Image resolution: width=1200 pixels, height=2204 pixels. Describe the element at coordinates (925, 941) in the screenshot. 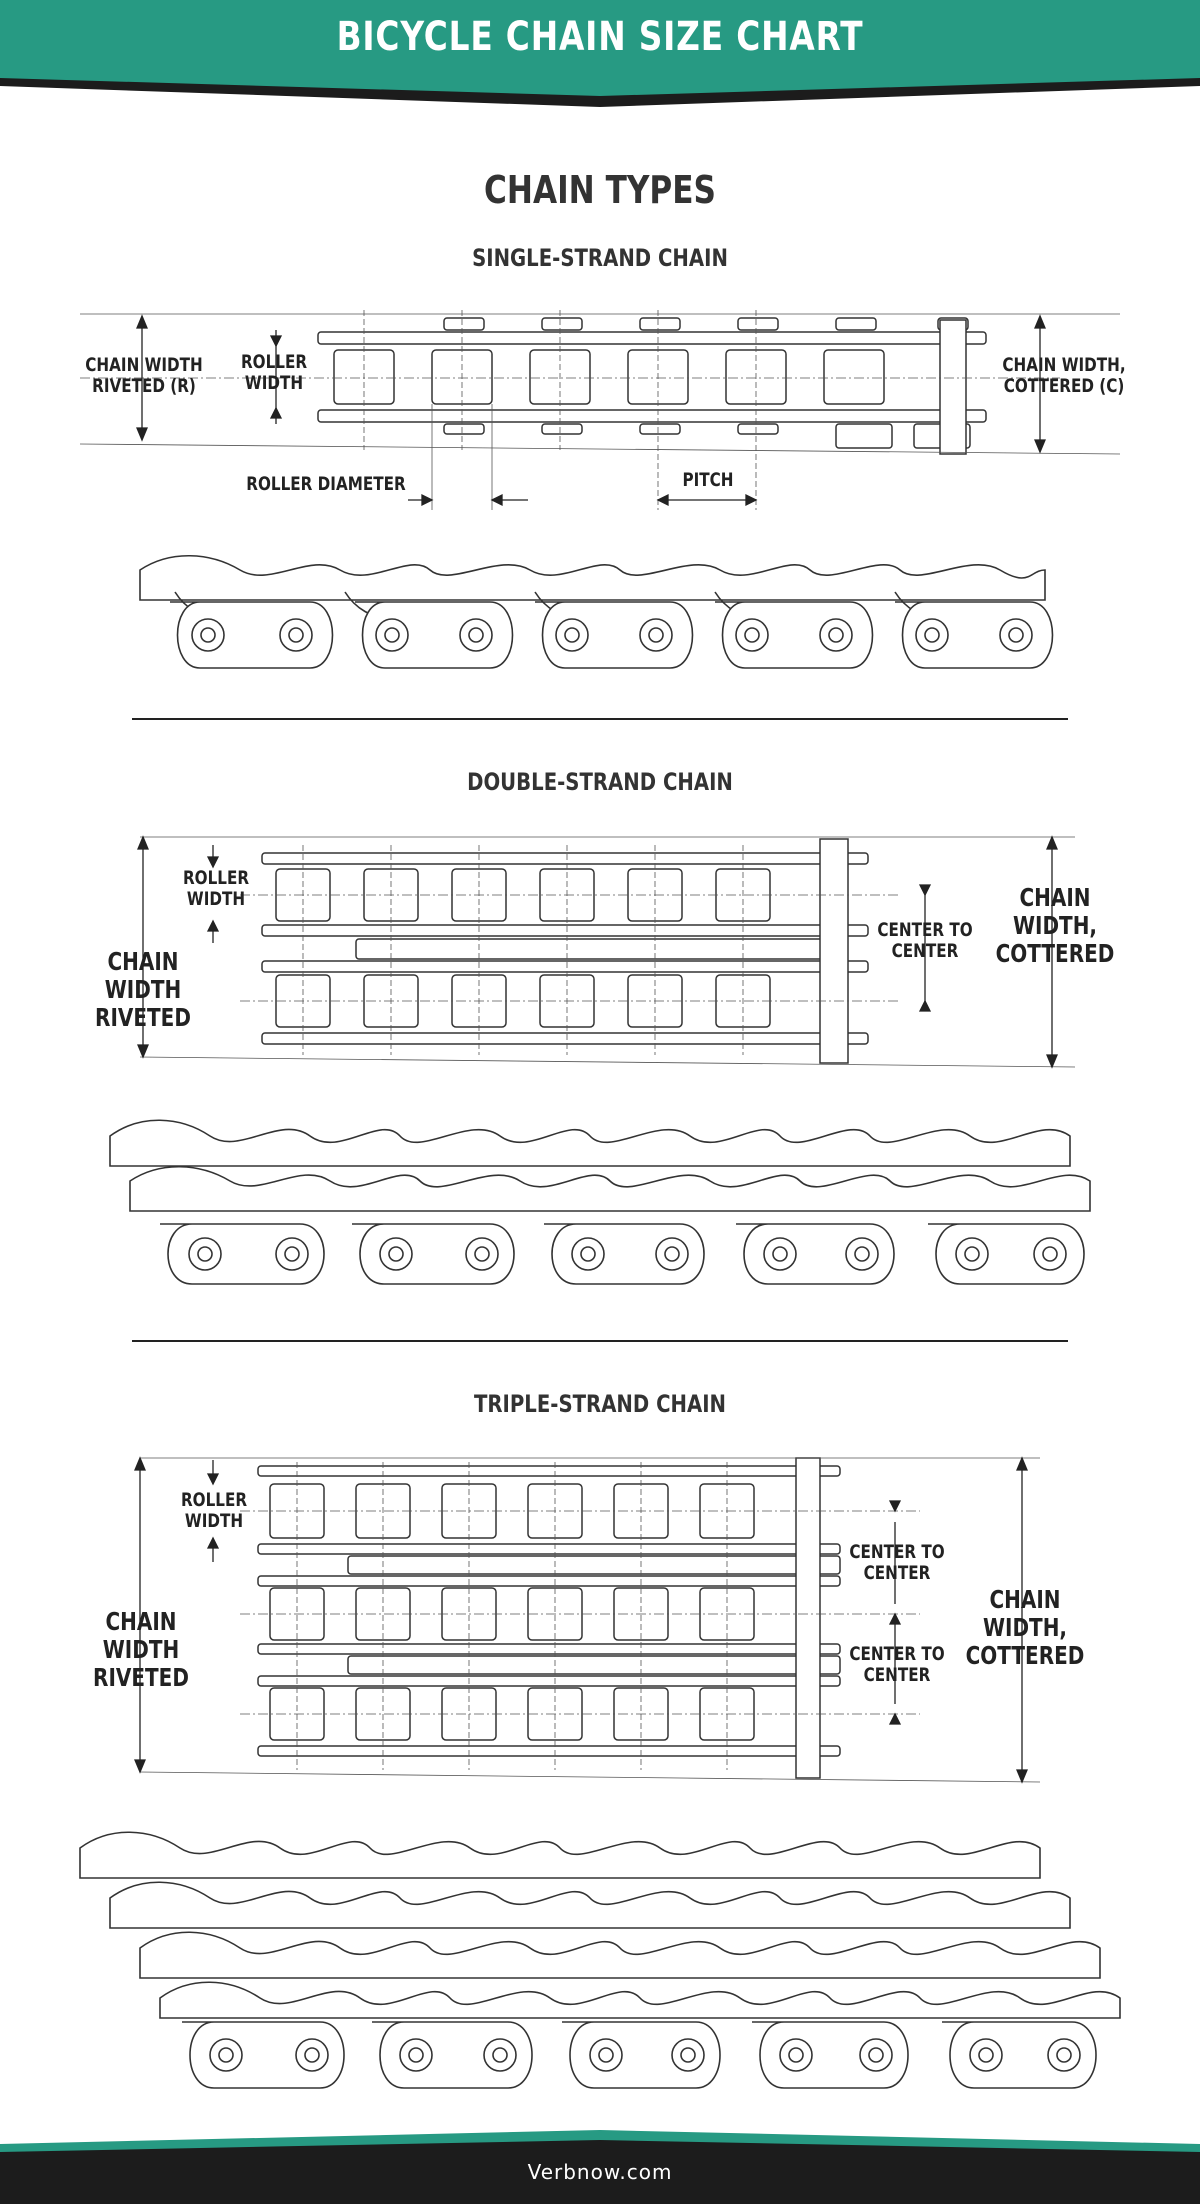

I see `label-center-to-center: CENTER TO CENTER` at that location.